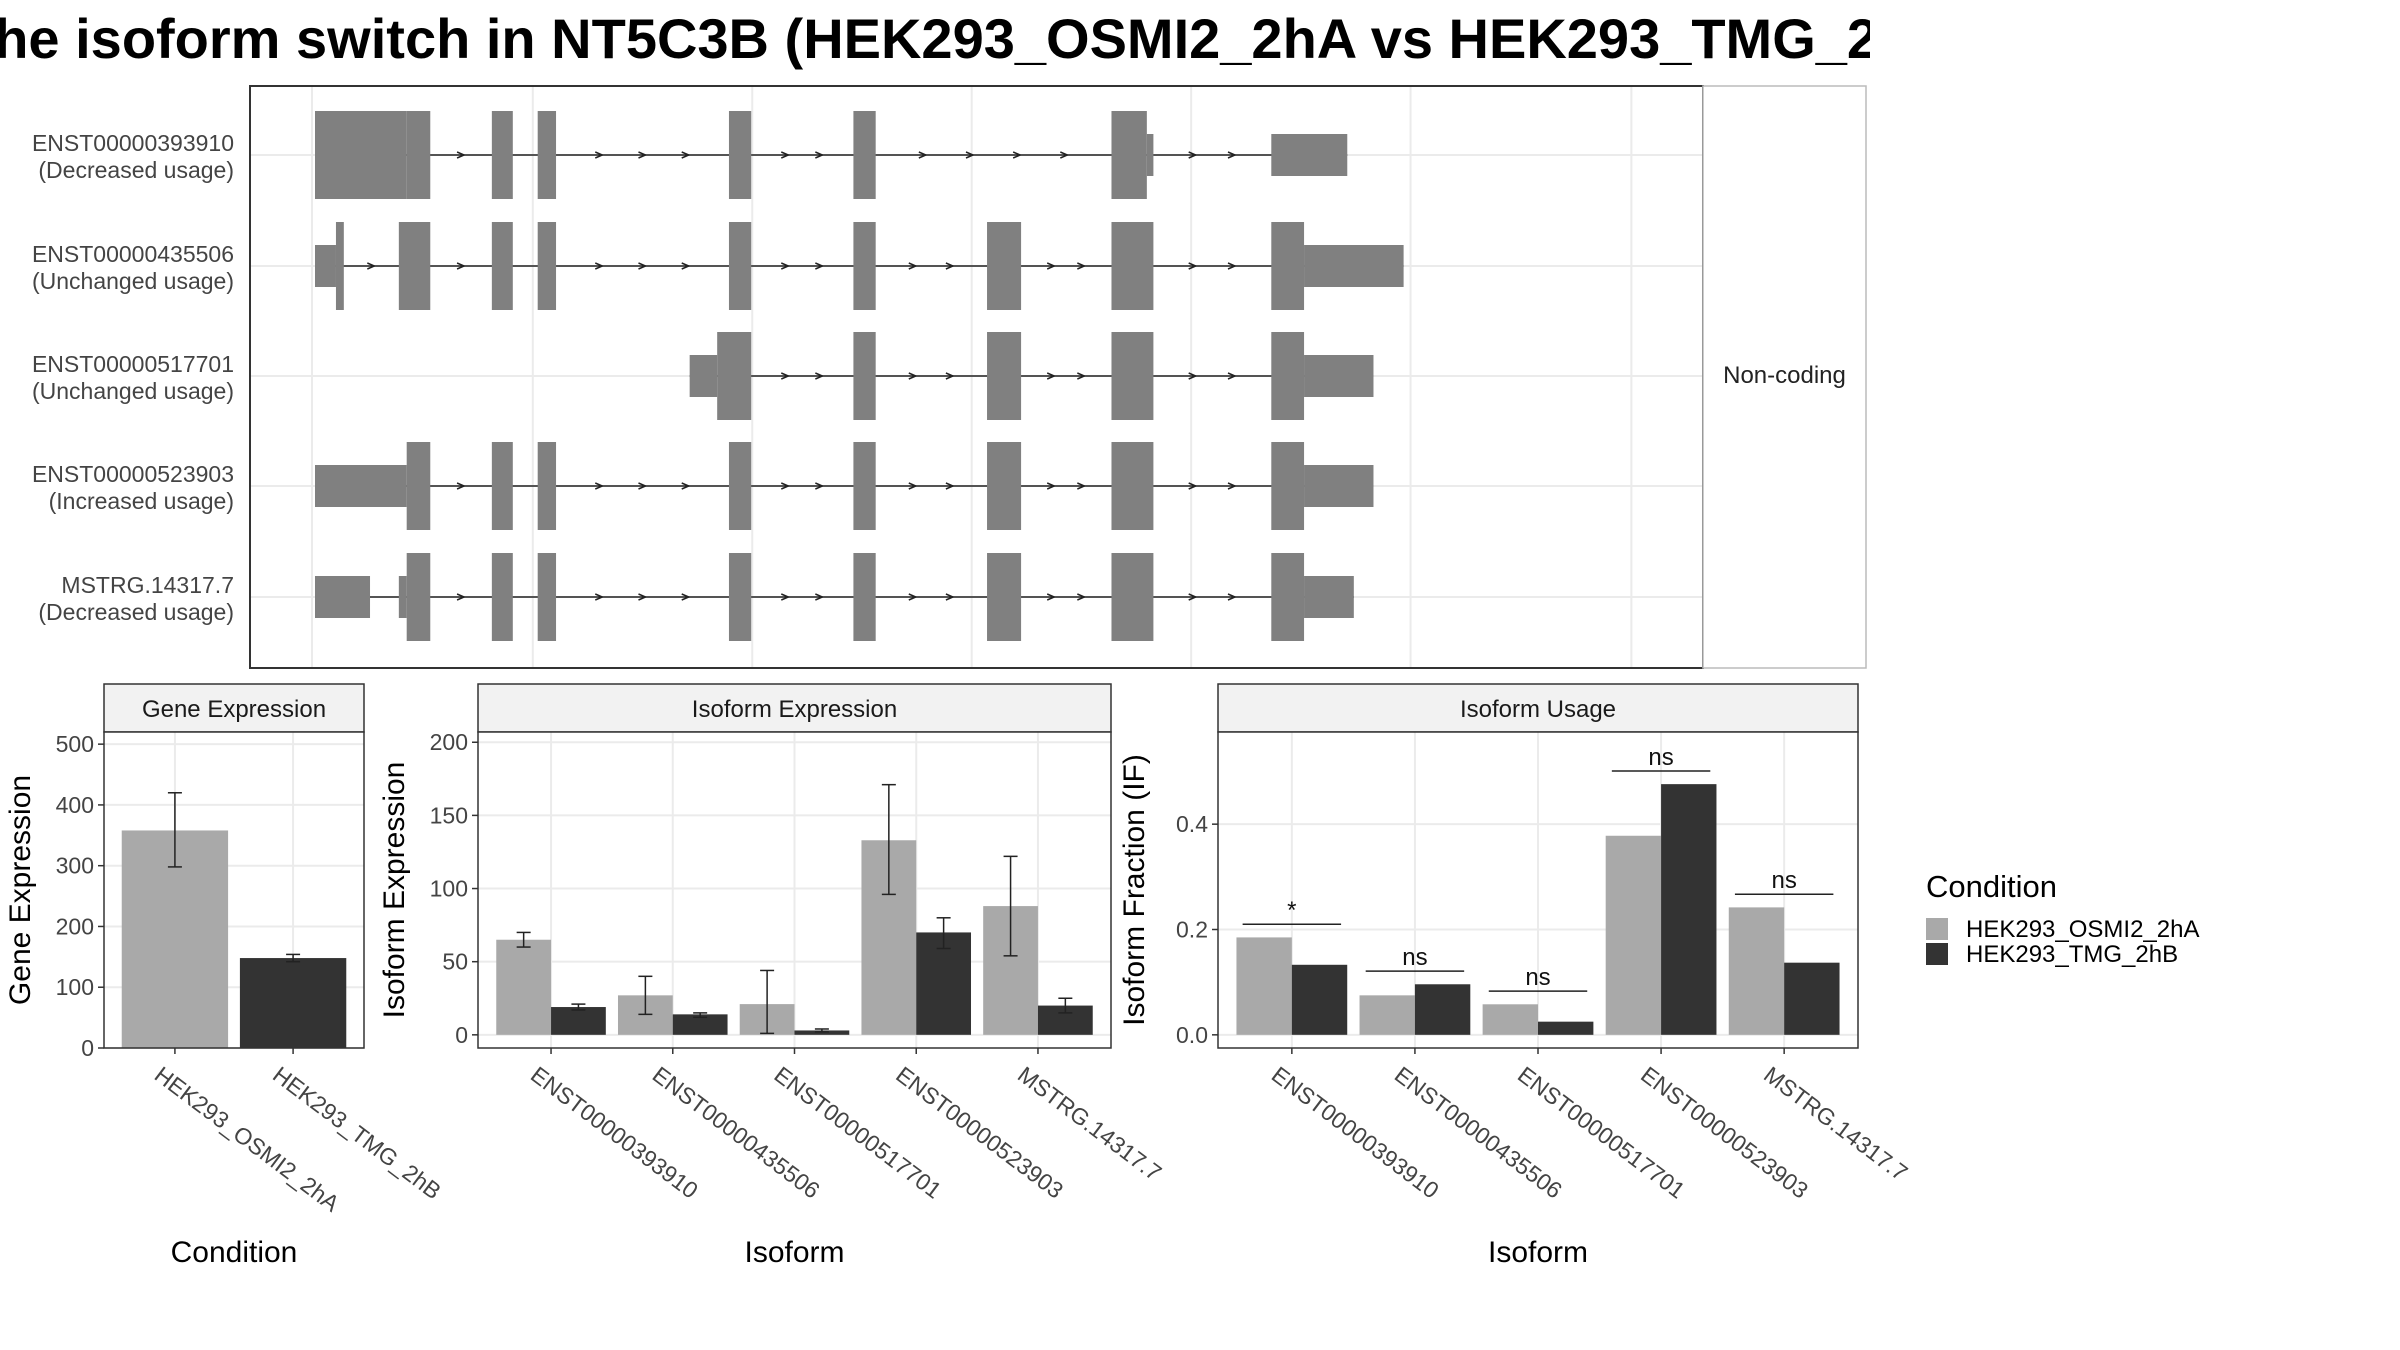 The height and width of the screenshot is (1350, 2400). Describe the element at coordinates (461, 1035) in the screenshot. I see `isoform-expression-ytick-label: 0` at that location.